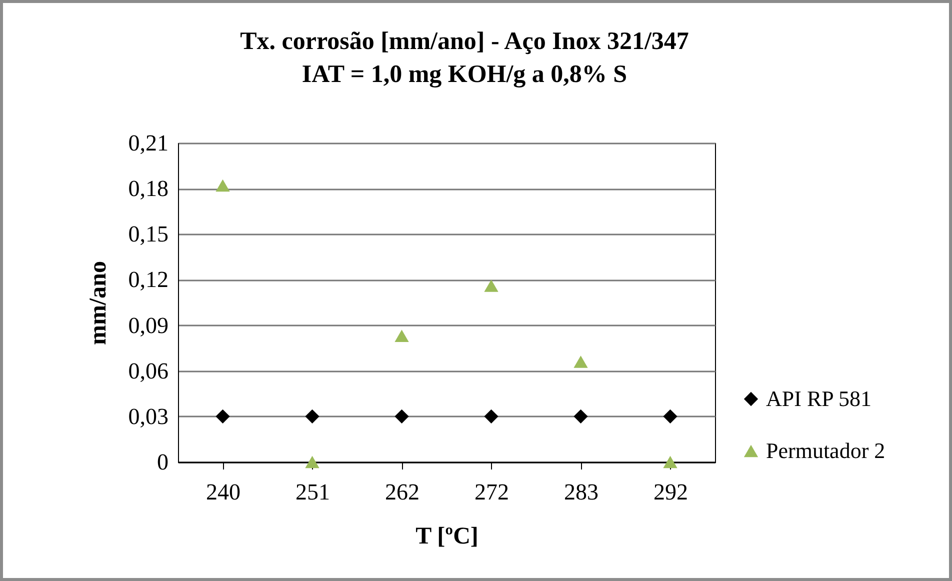 The width and height of the screenshot is (952, 581). I want to click on x-axis-title: T [ºC], so click(447, 537).